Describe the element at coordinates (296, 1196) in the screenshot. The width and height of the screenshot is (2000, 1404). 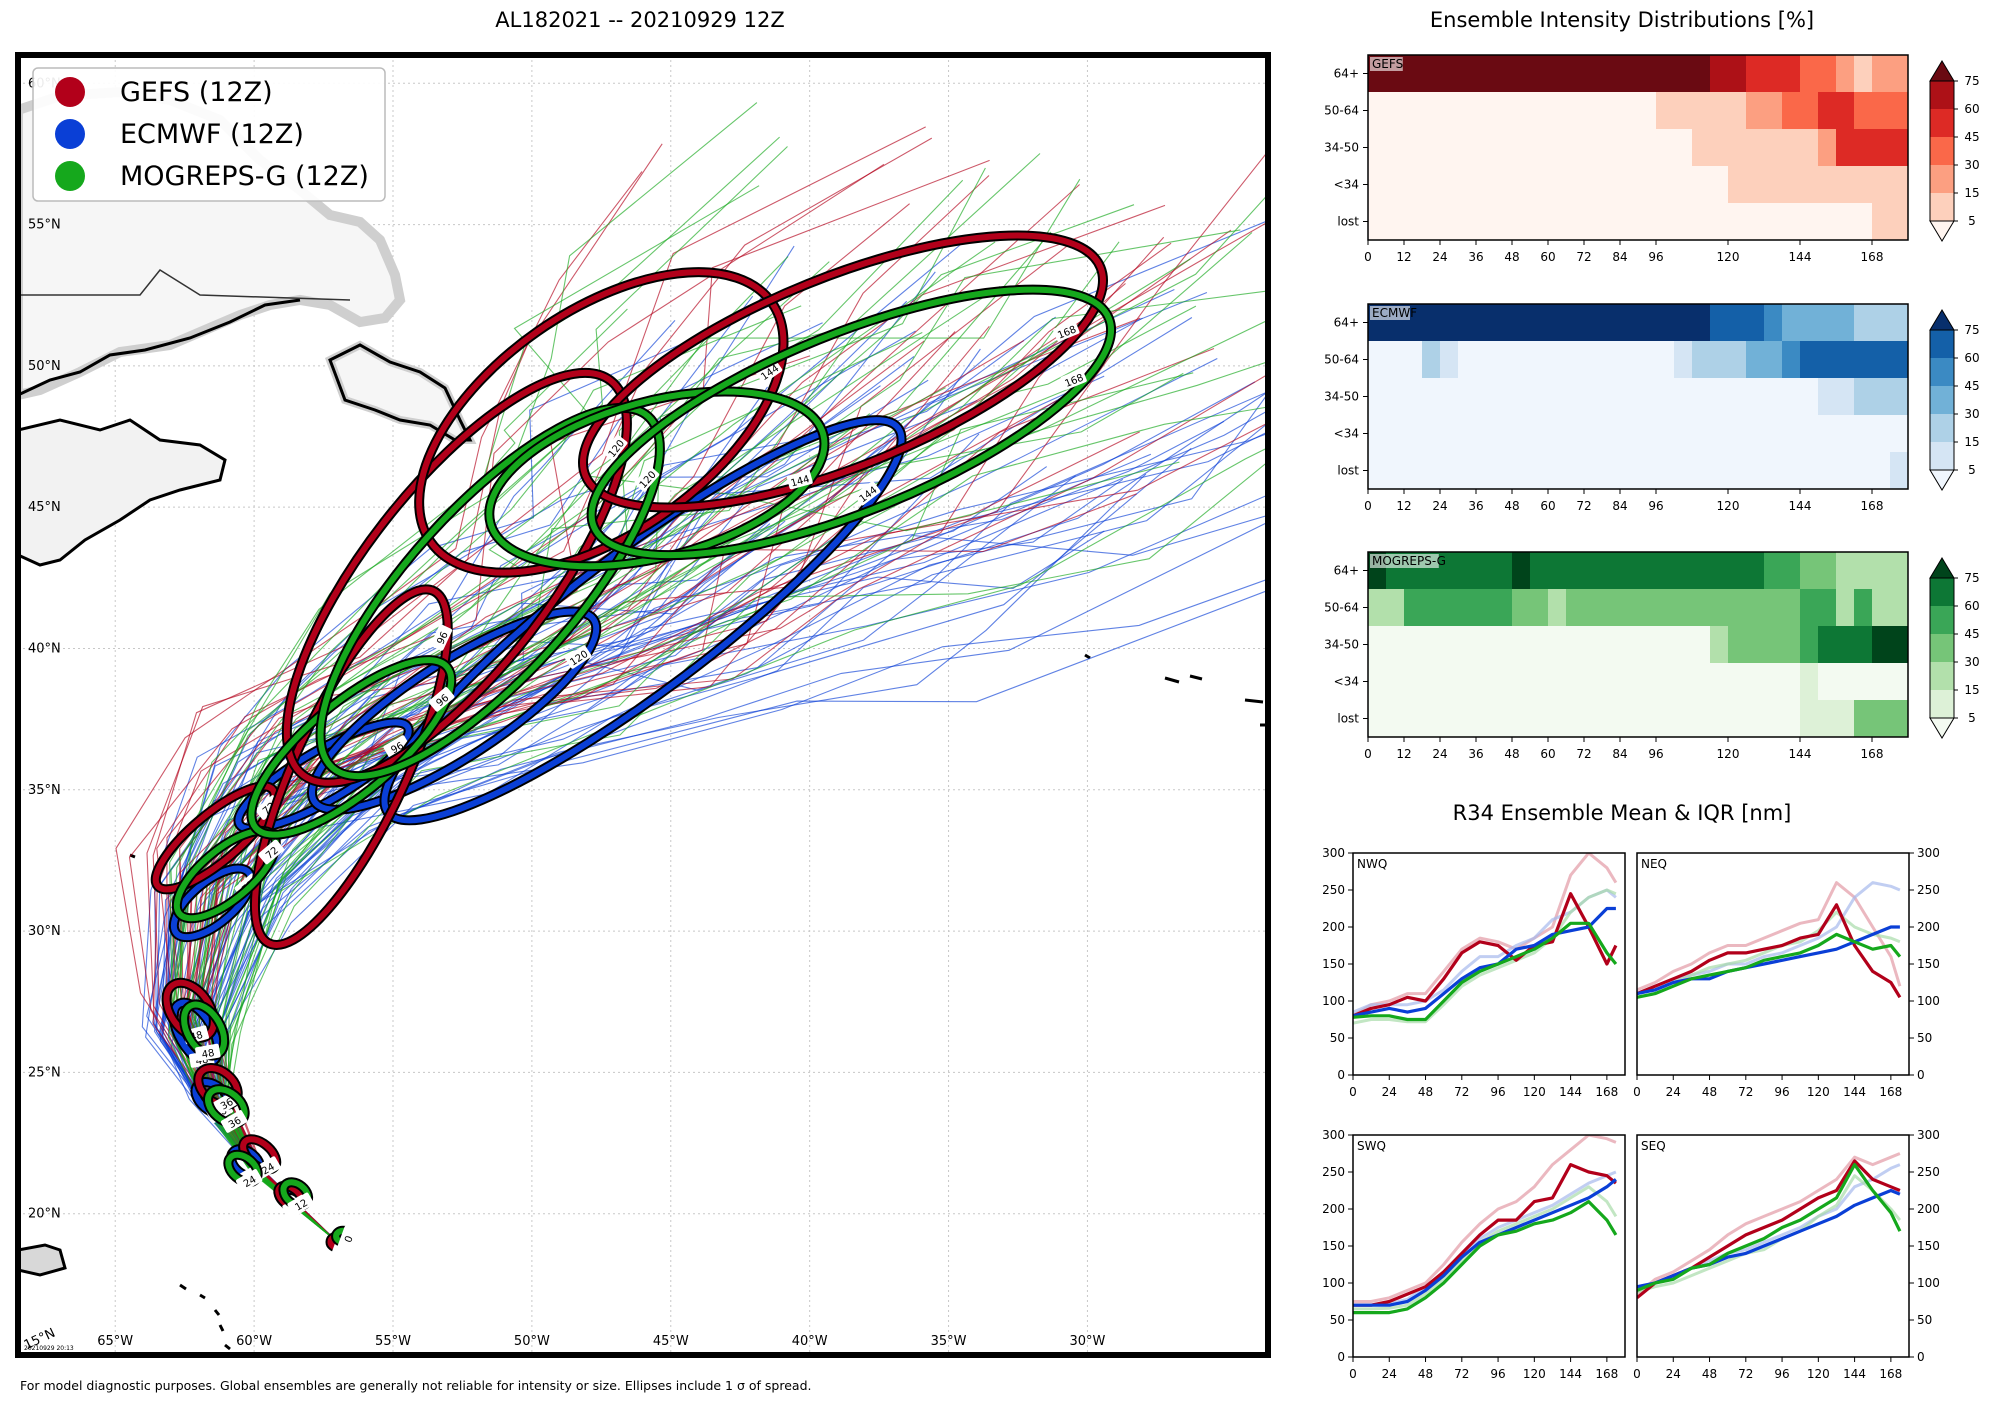
I see `ellipse-mogreps: 12` at that location.